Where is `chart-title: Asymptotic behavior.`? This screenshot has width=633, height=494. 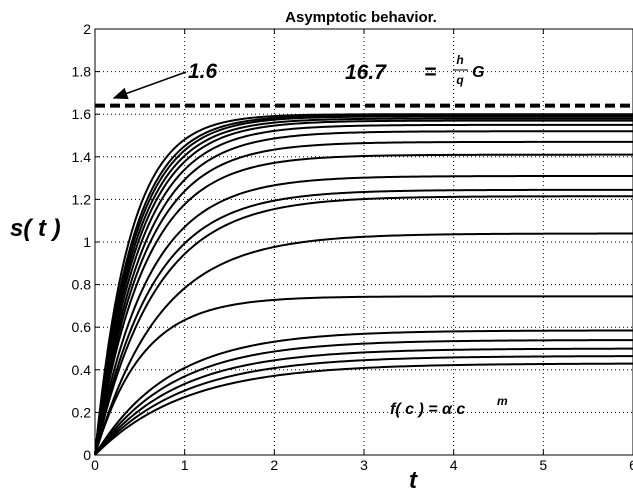 chart-title: Asymptotic behavior. is located at coordinates (361, 17).